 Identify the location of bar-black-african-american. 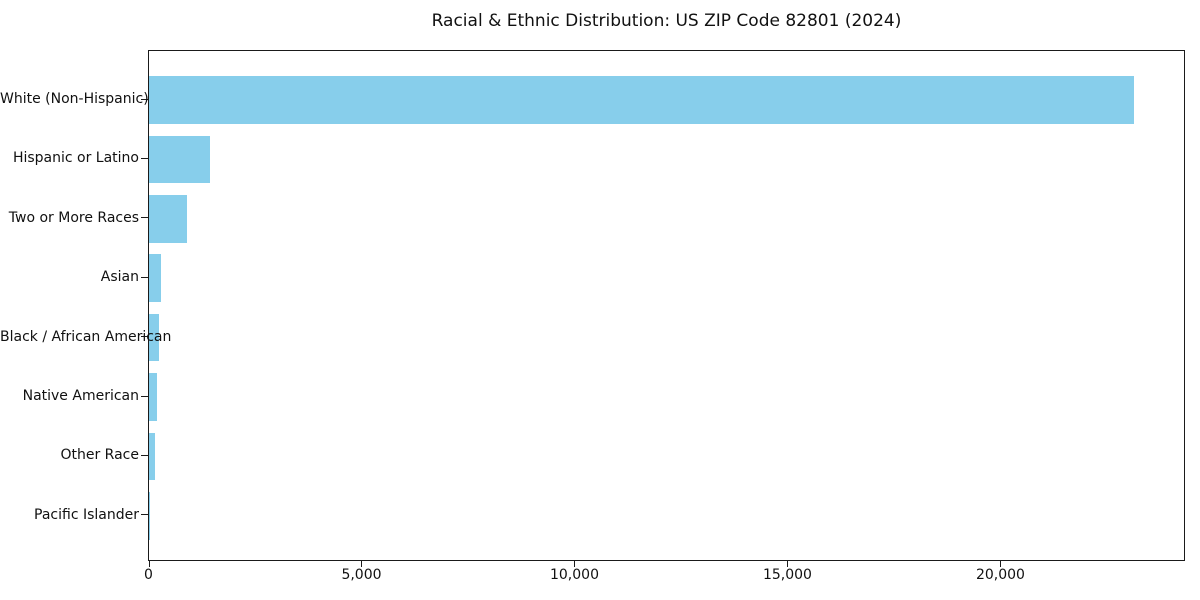
(154, 337).